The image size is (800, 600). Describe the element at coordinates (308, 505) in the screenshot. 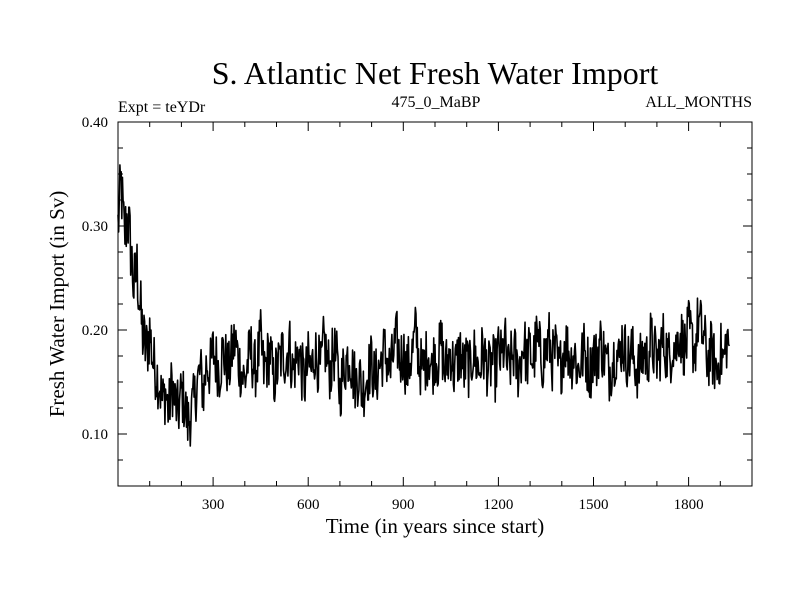

I see `x-tick-label: 600` at that location.